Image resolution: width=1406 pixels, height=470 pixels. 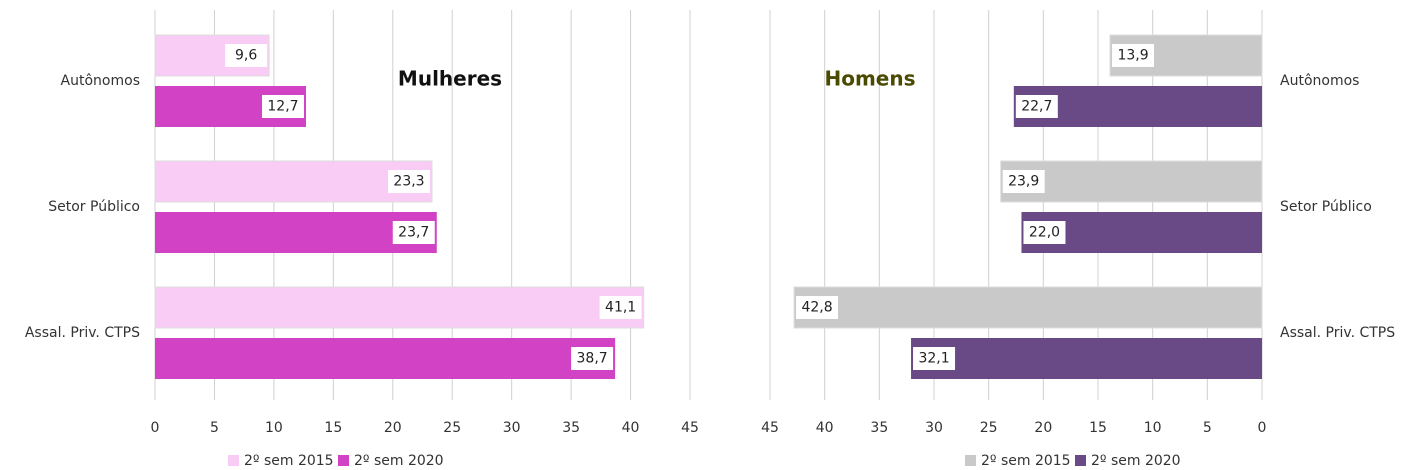 I want to click on value-label: 23,9, so click(x=1023, y=182).